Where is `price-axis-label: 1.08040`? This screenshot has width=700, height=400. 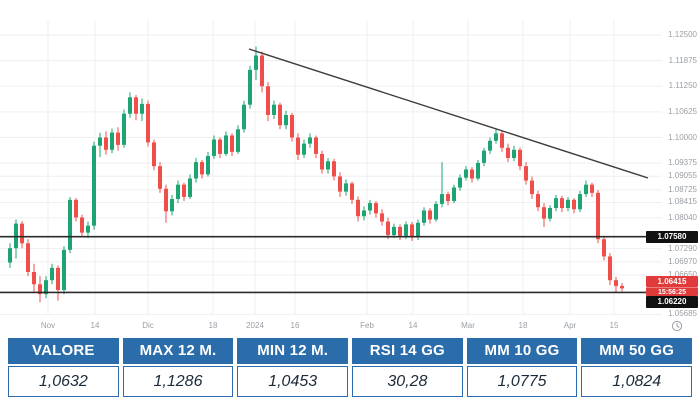
price-axis-label: 1.08040 is located at coordinates (682, 217).